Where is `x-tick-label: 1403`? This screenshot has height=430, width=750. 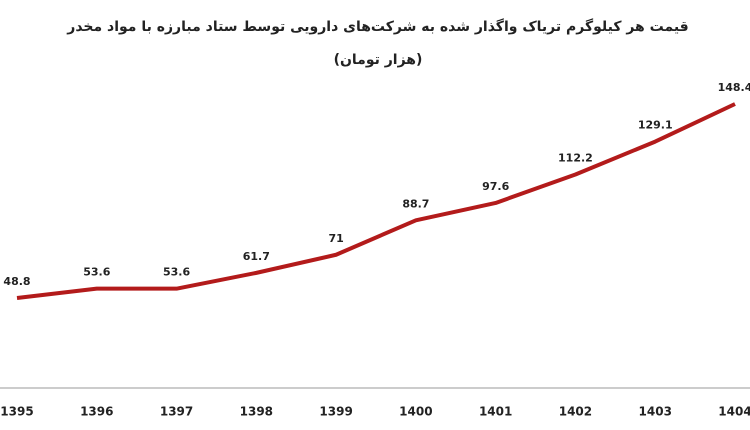
x-tick-label: 1403 is located at coordinates (655, 412).